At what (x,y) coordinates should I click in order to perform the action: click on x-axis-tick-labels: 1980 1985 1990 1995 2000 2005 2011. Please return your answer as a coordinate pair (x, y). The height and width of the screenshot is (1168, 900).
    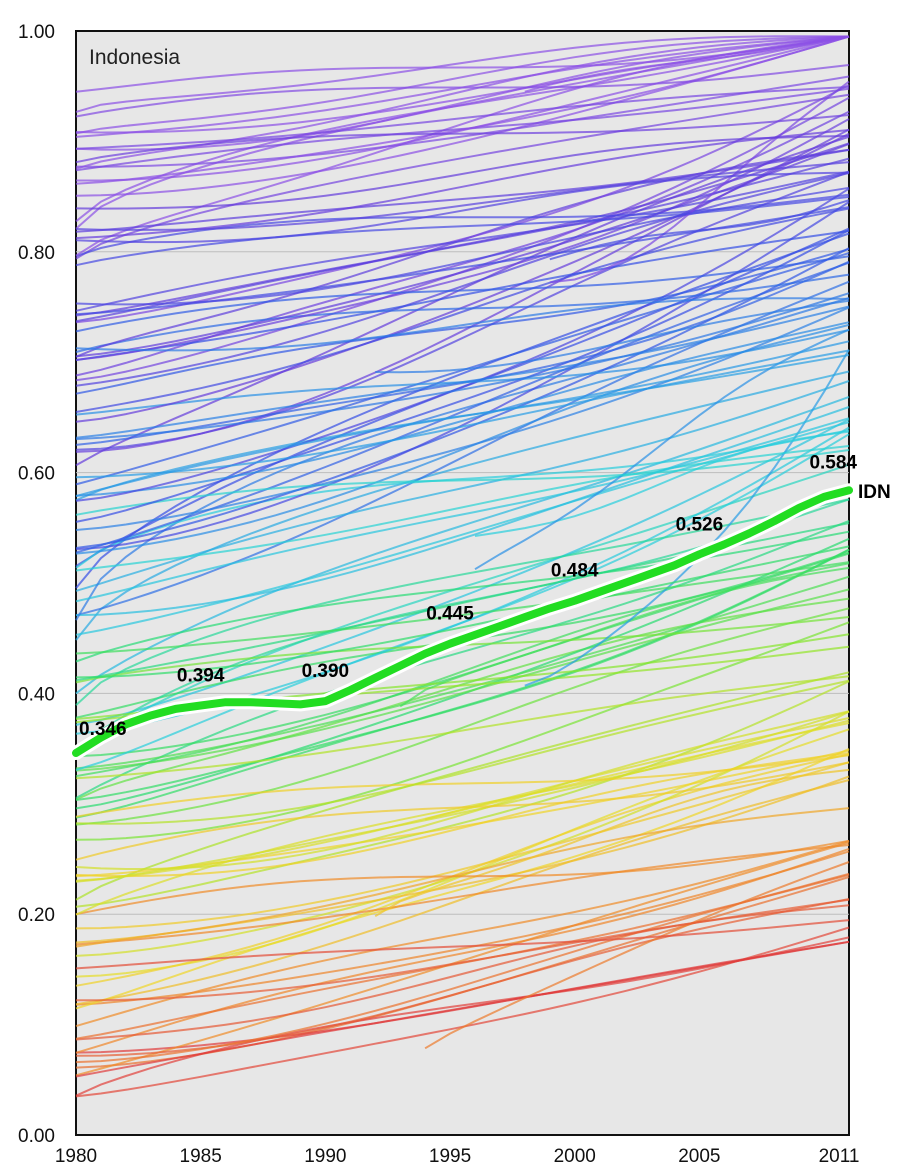
    Looking at the image, I should click on (457, 1156).